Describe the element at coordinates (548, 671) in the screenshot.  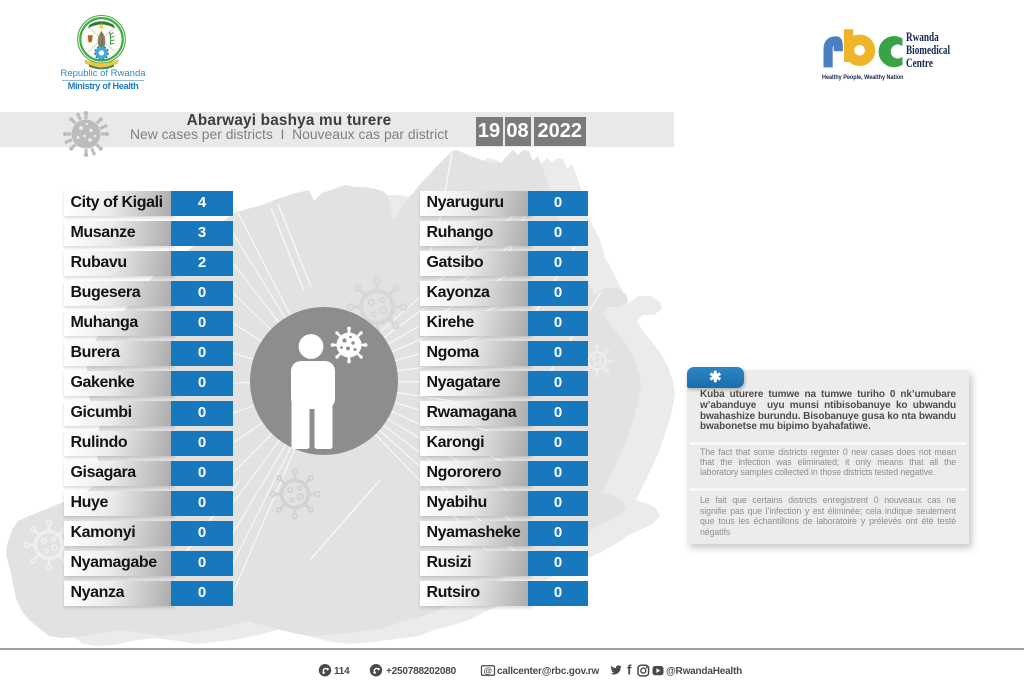
I see `svg-text: callcenter@rbc.gov.rw` at that location.